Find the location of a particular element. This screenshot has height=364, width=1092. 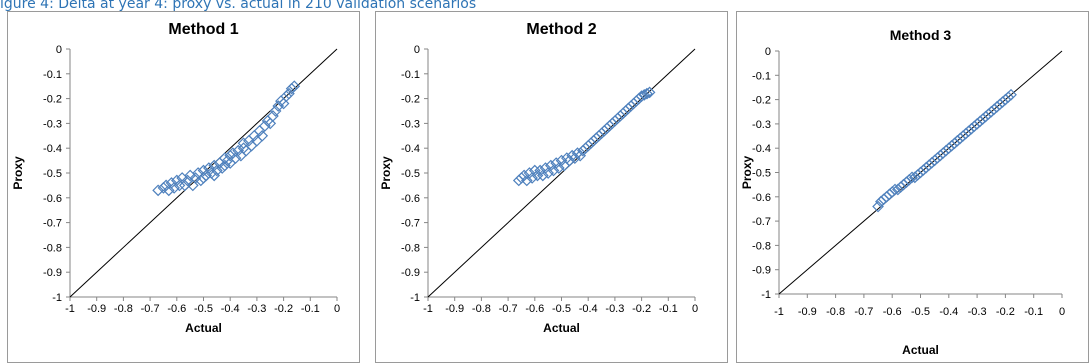

x-tick-label: 0 is located at coordinates (1062, 312).